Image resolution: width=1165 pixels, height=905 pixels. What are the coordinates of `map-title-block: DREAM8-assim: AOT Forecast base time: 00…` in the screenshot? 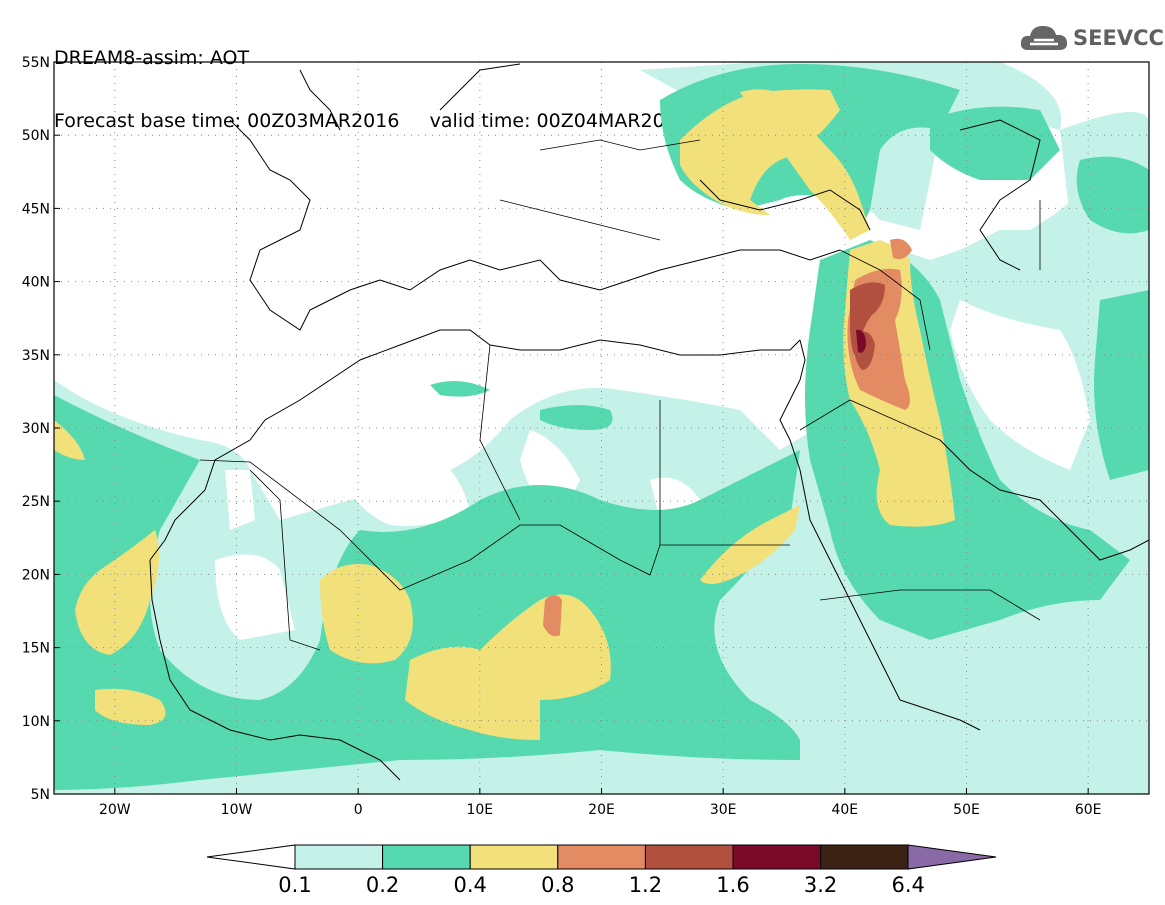 It's located at (402, 79).